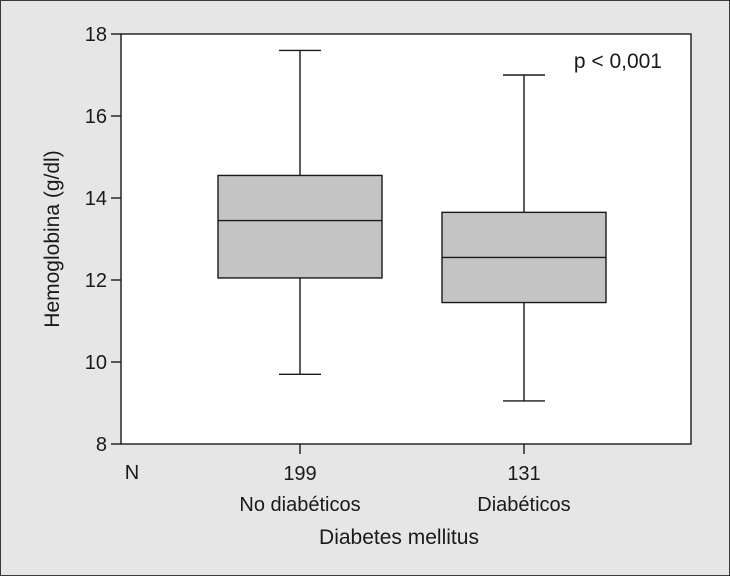 This screenshot has height=577, width=730. Describe the element at coordinates (523, 474) in the screenshot. I see `group-n-label: 131` at that location.